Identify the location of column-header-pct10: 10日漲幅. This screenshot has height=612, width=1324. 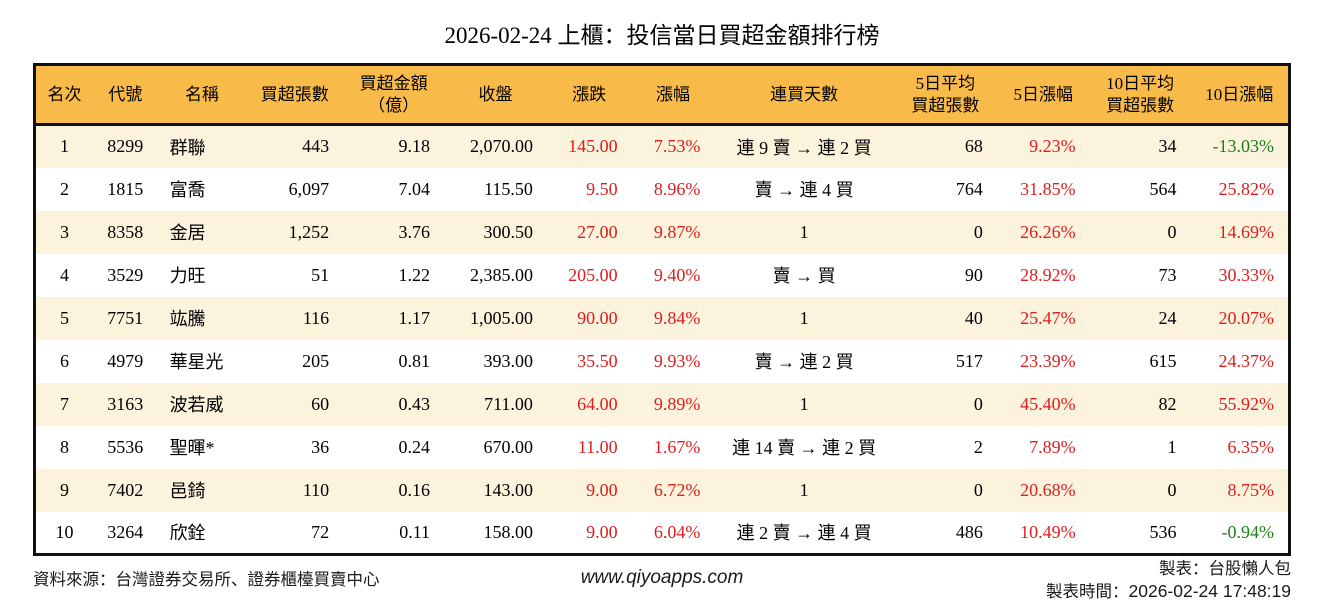
(1240, 95).